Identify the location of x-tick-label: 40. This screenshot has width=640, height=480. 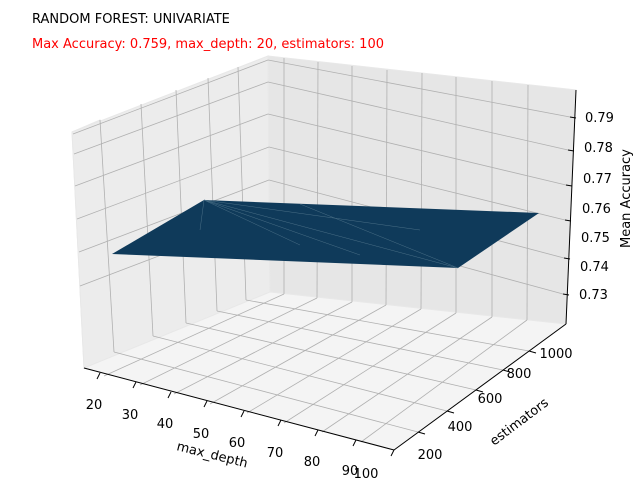
(165, 424).